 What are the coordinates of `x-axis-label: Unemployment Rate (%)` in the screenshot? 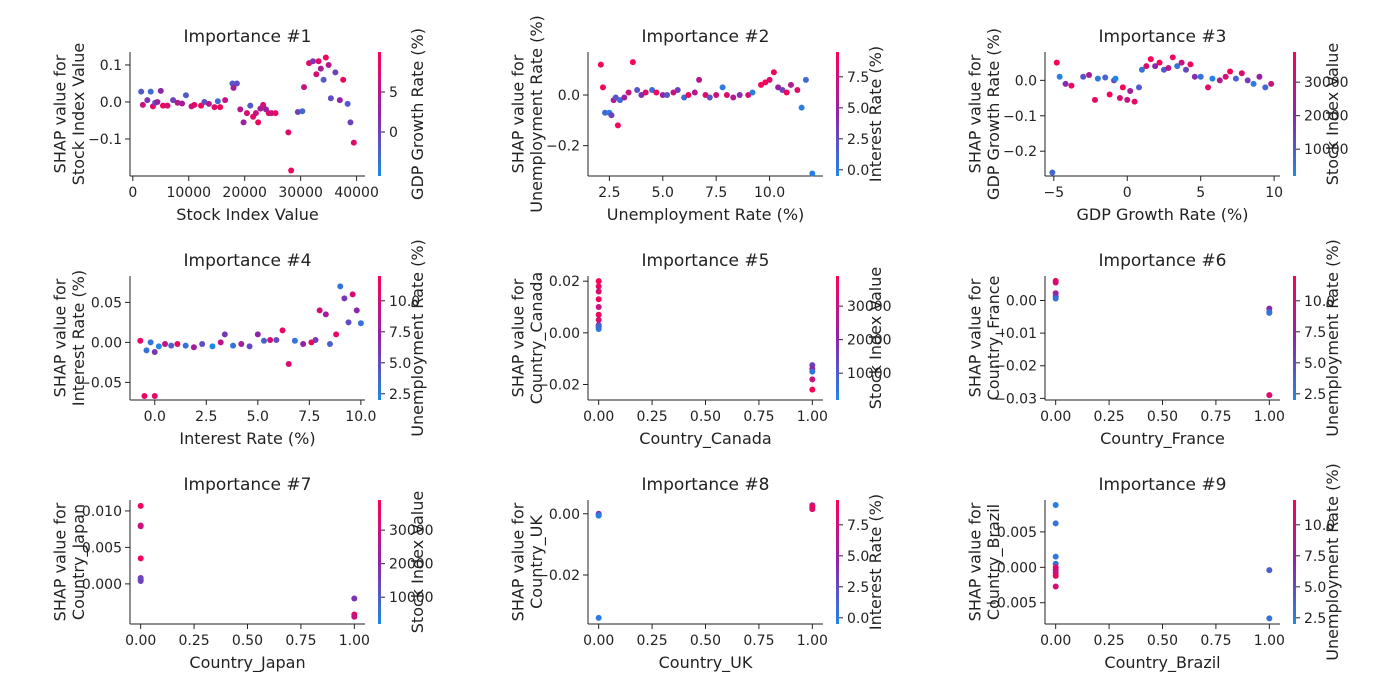 It's located at (706, 214).